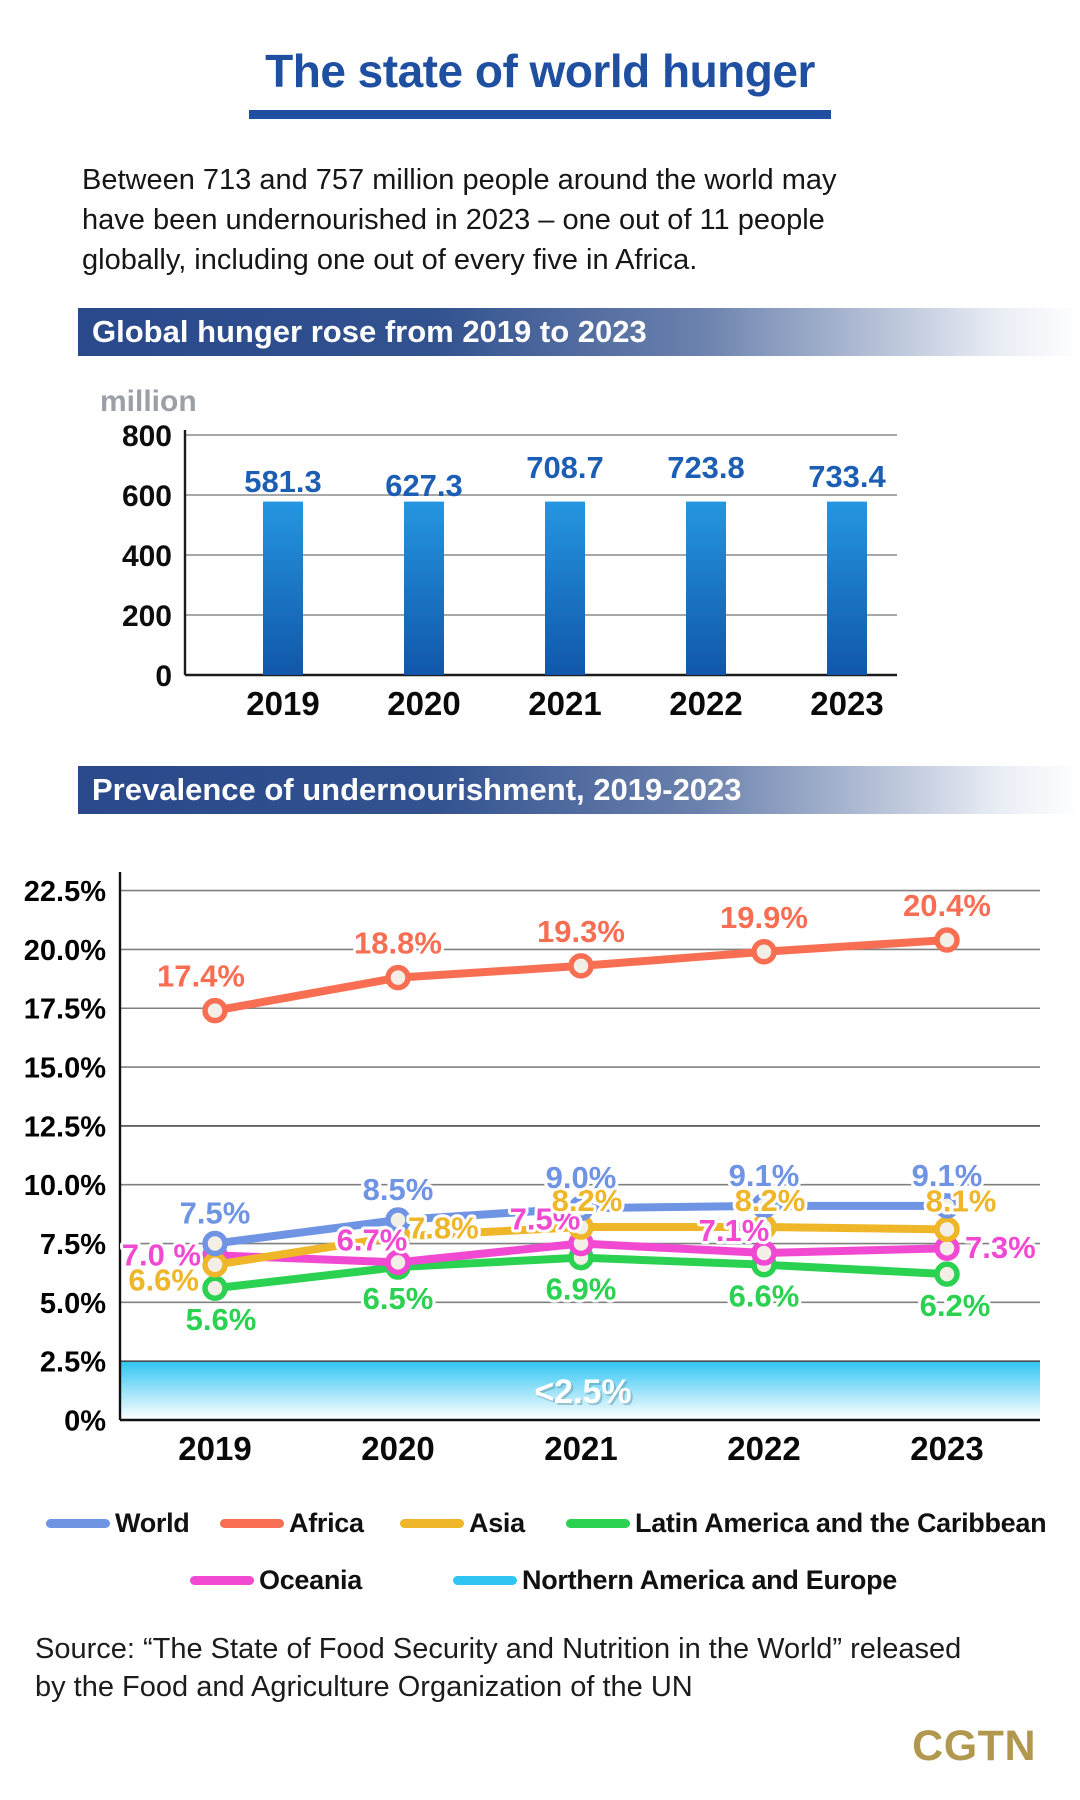 This screenshot has height=1800, width=1080. What do you see at coordinates (579, 332) in the screenshot?
I see `section-header-bar-chart: Global hunger rose from 2019 to 2023` at bounding box center [579, 332].